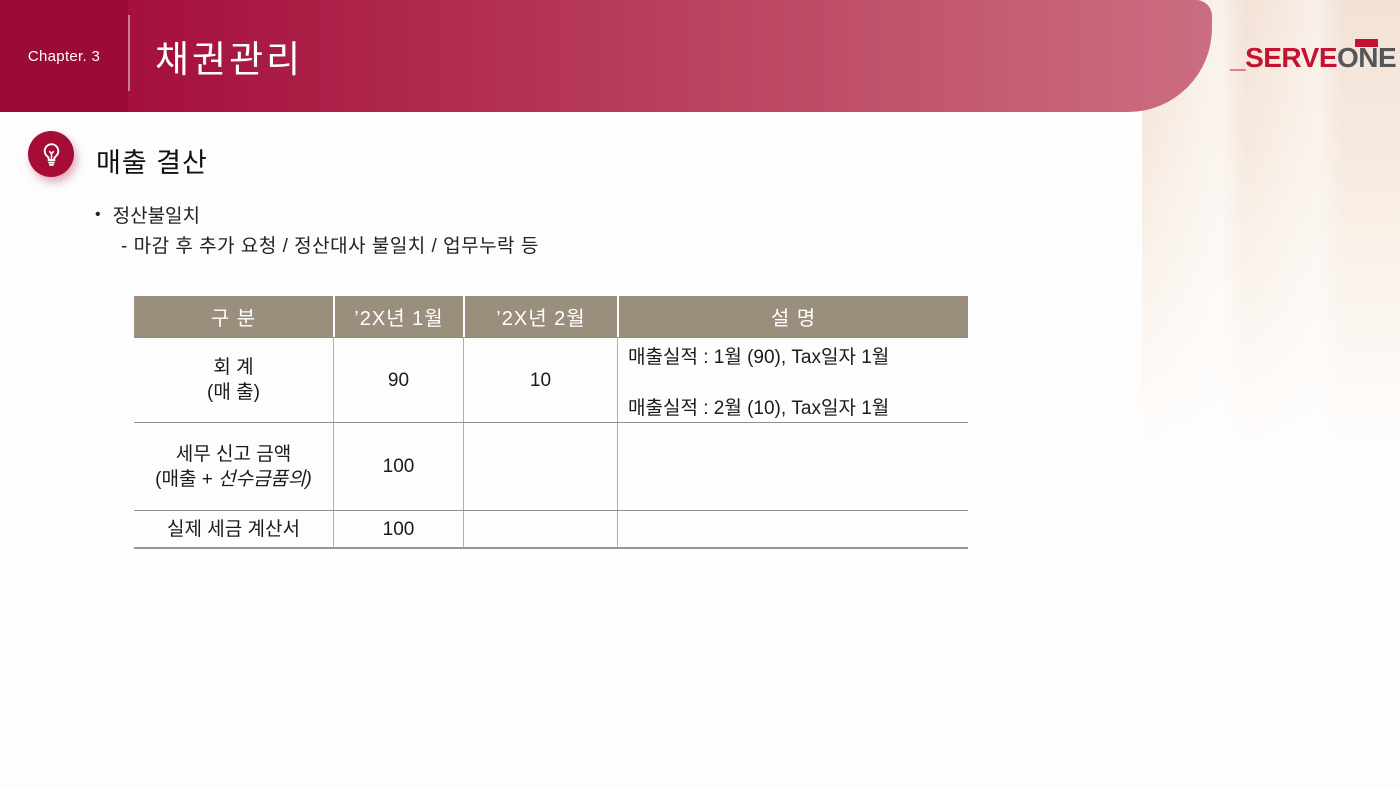 The image size is (1400, 787). I want to click on col-header-month2: ’2X년 2월, so click(540, 316).